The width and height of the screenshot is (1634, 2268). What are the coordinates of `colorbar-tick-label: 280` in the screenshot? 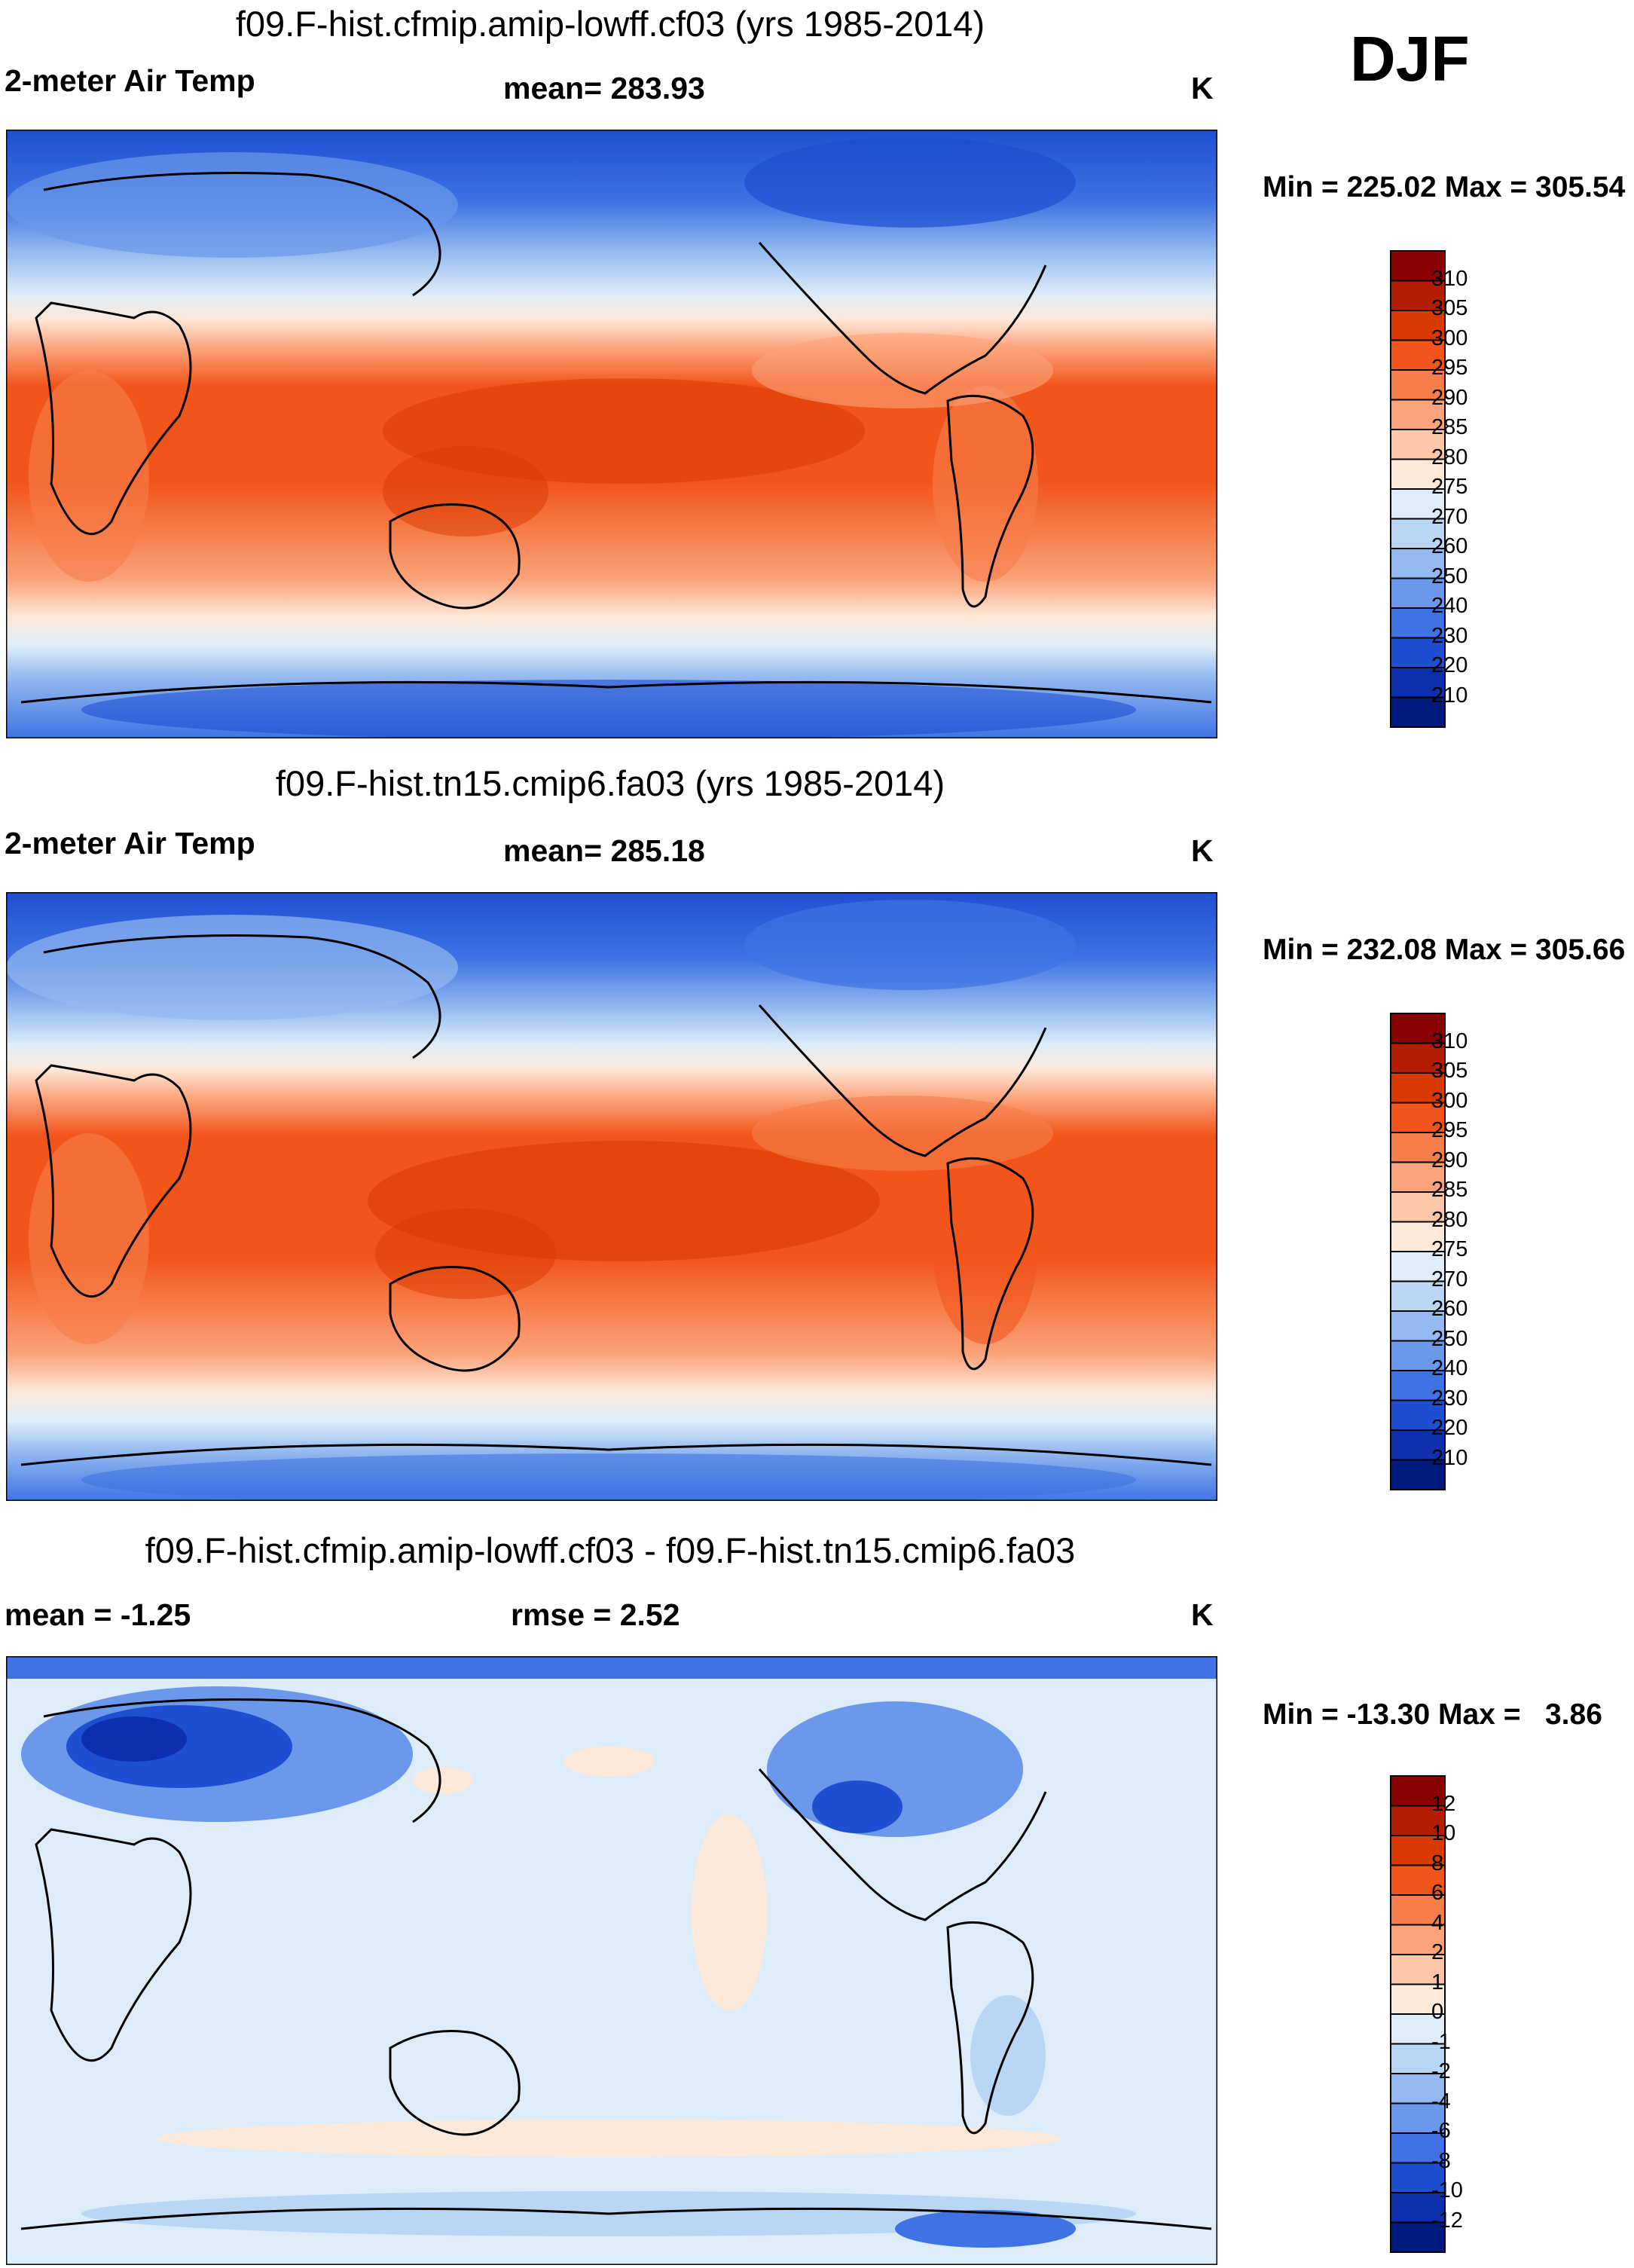 It's located at (1449, 457).